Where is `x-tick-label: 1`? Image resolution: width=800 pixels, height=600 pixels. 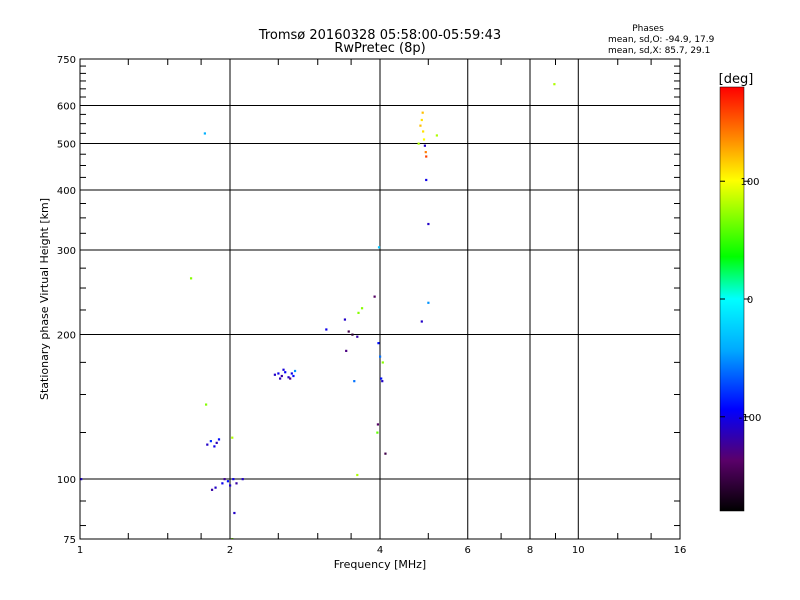
x-tick-label: 1 is located at coordinates (80, 550).